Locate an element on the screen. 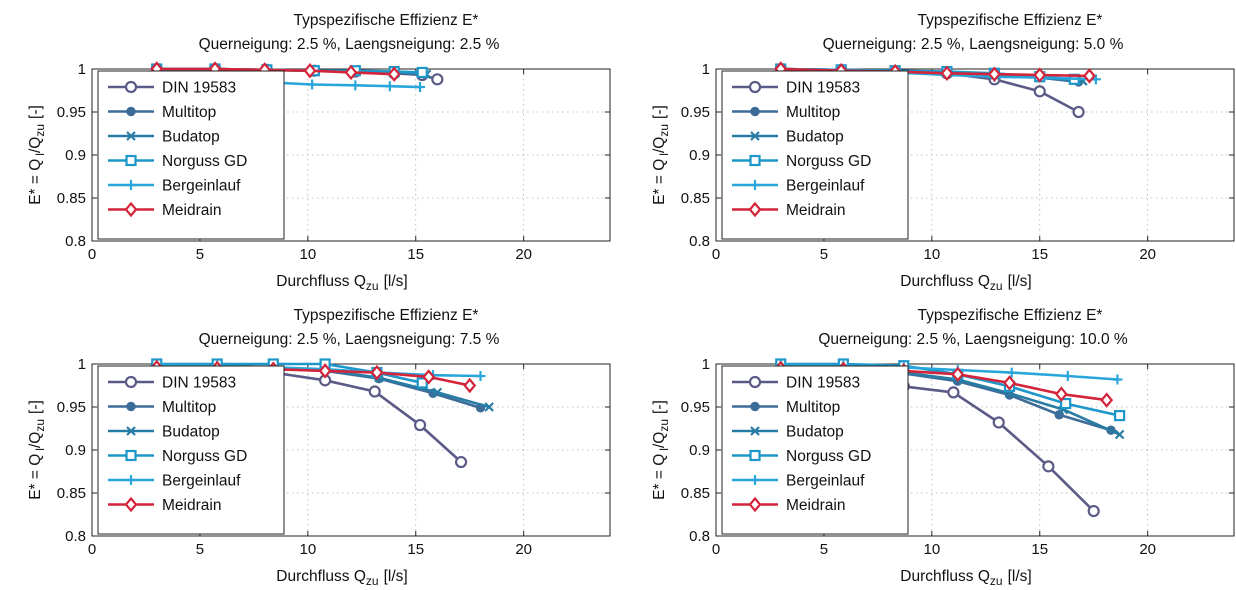 Image resolution: width=1236 pixels, height=590 pixels. y-axis-label: E* = Q l/Qzu [-] is located at coordinates (37, 450).